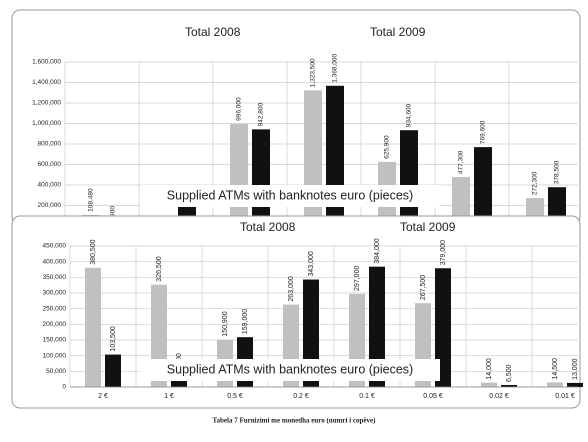 This screenshot has width=588, height=442. What do you see at coordinates (64, 387) in the screenshot?
I see `y-tick-label: 0` at bounding box center [64, 387].